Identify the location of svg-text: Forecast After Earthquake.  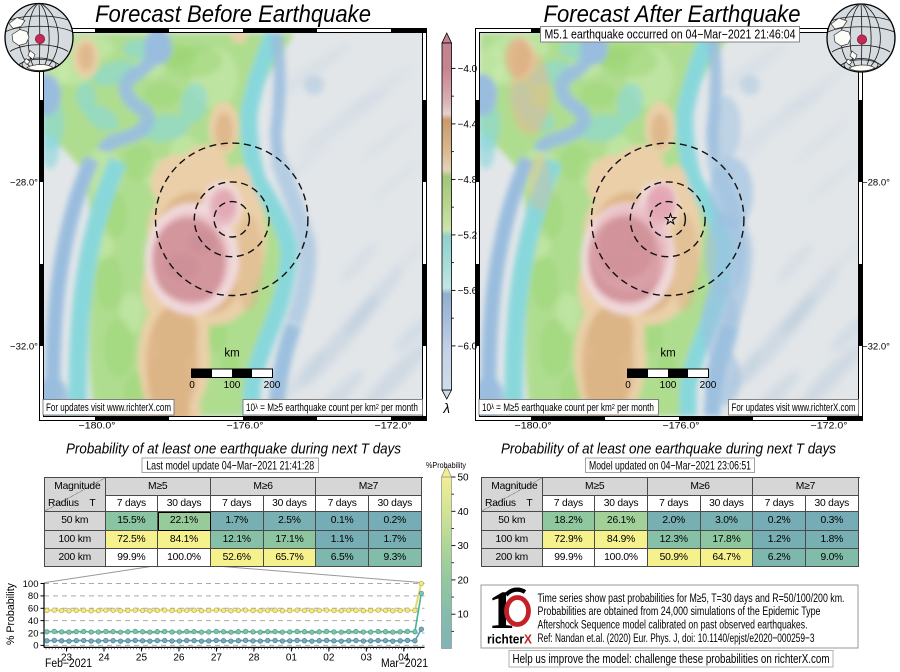
(672, 14).